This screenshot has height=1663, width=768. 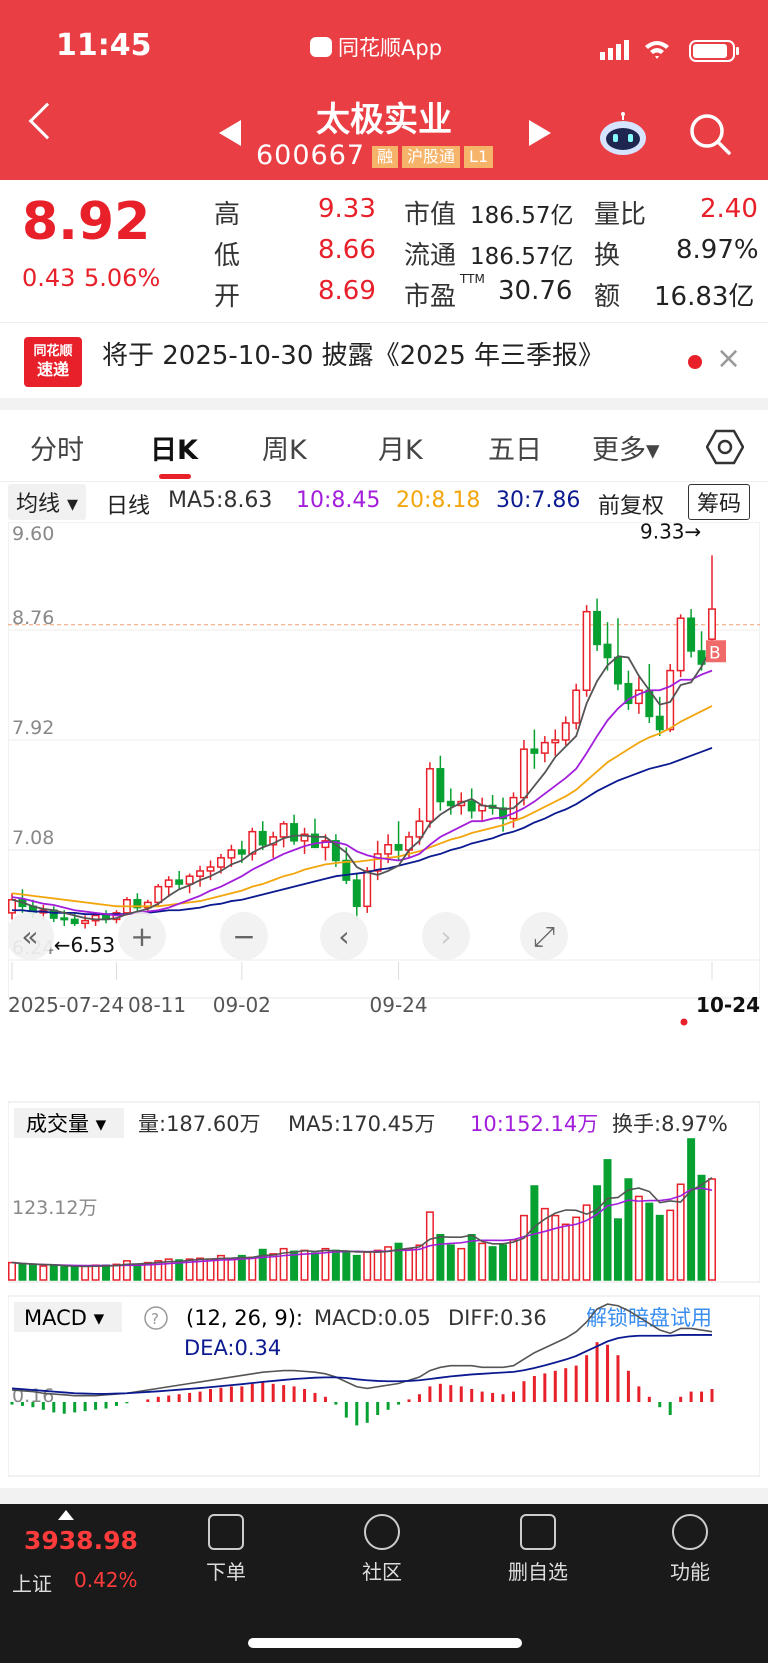 What do you see at coordinates (157, 1005) in the screenshot?
I see `x-tick-label: 08-11` at bounding box center [157, 1005].